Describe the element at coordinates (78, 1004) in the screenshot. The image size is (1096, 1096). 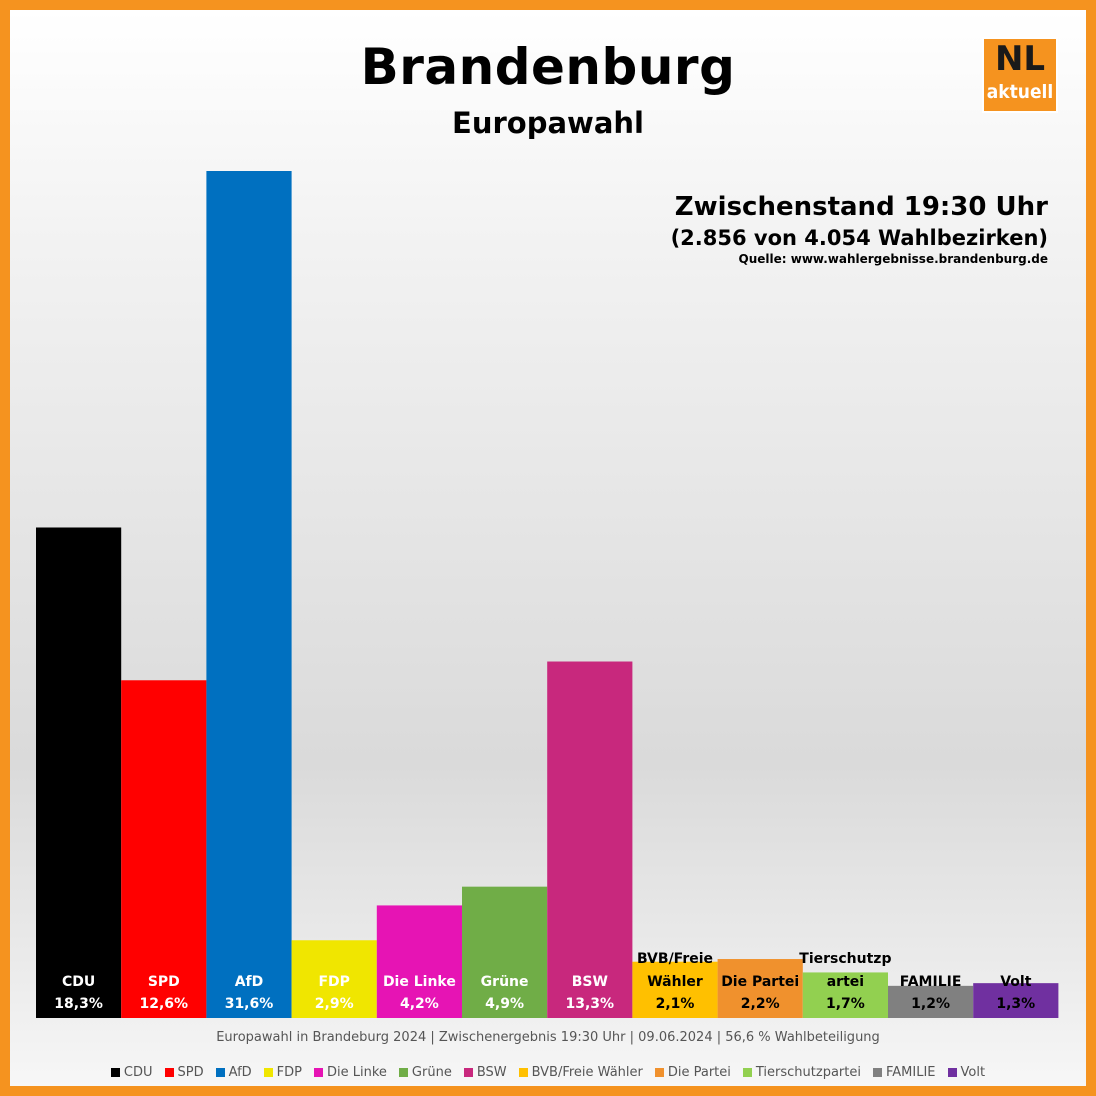
I see `value-label-cdu: 18,3%` at that location.